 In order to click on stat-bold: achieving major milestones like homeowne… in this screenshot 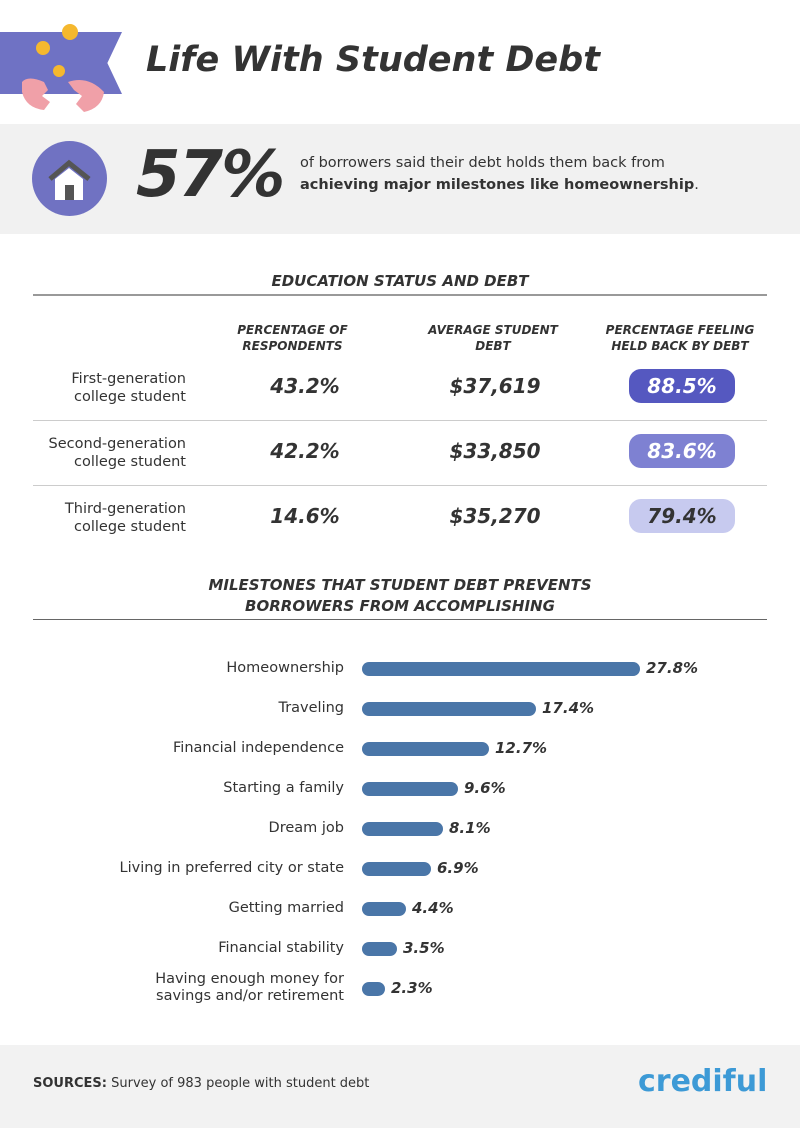, I will do `click(497, 185)`.